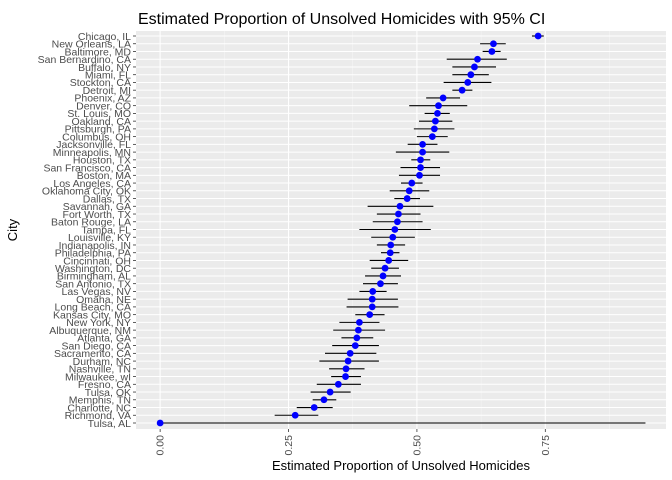  What do you see at coordinates (92, 315) in the screenshot?
I see `y-tick-label: Kansas City, MO` at bounding box center [92, 315].